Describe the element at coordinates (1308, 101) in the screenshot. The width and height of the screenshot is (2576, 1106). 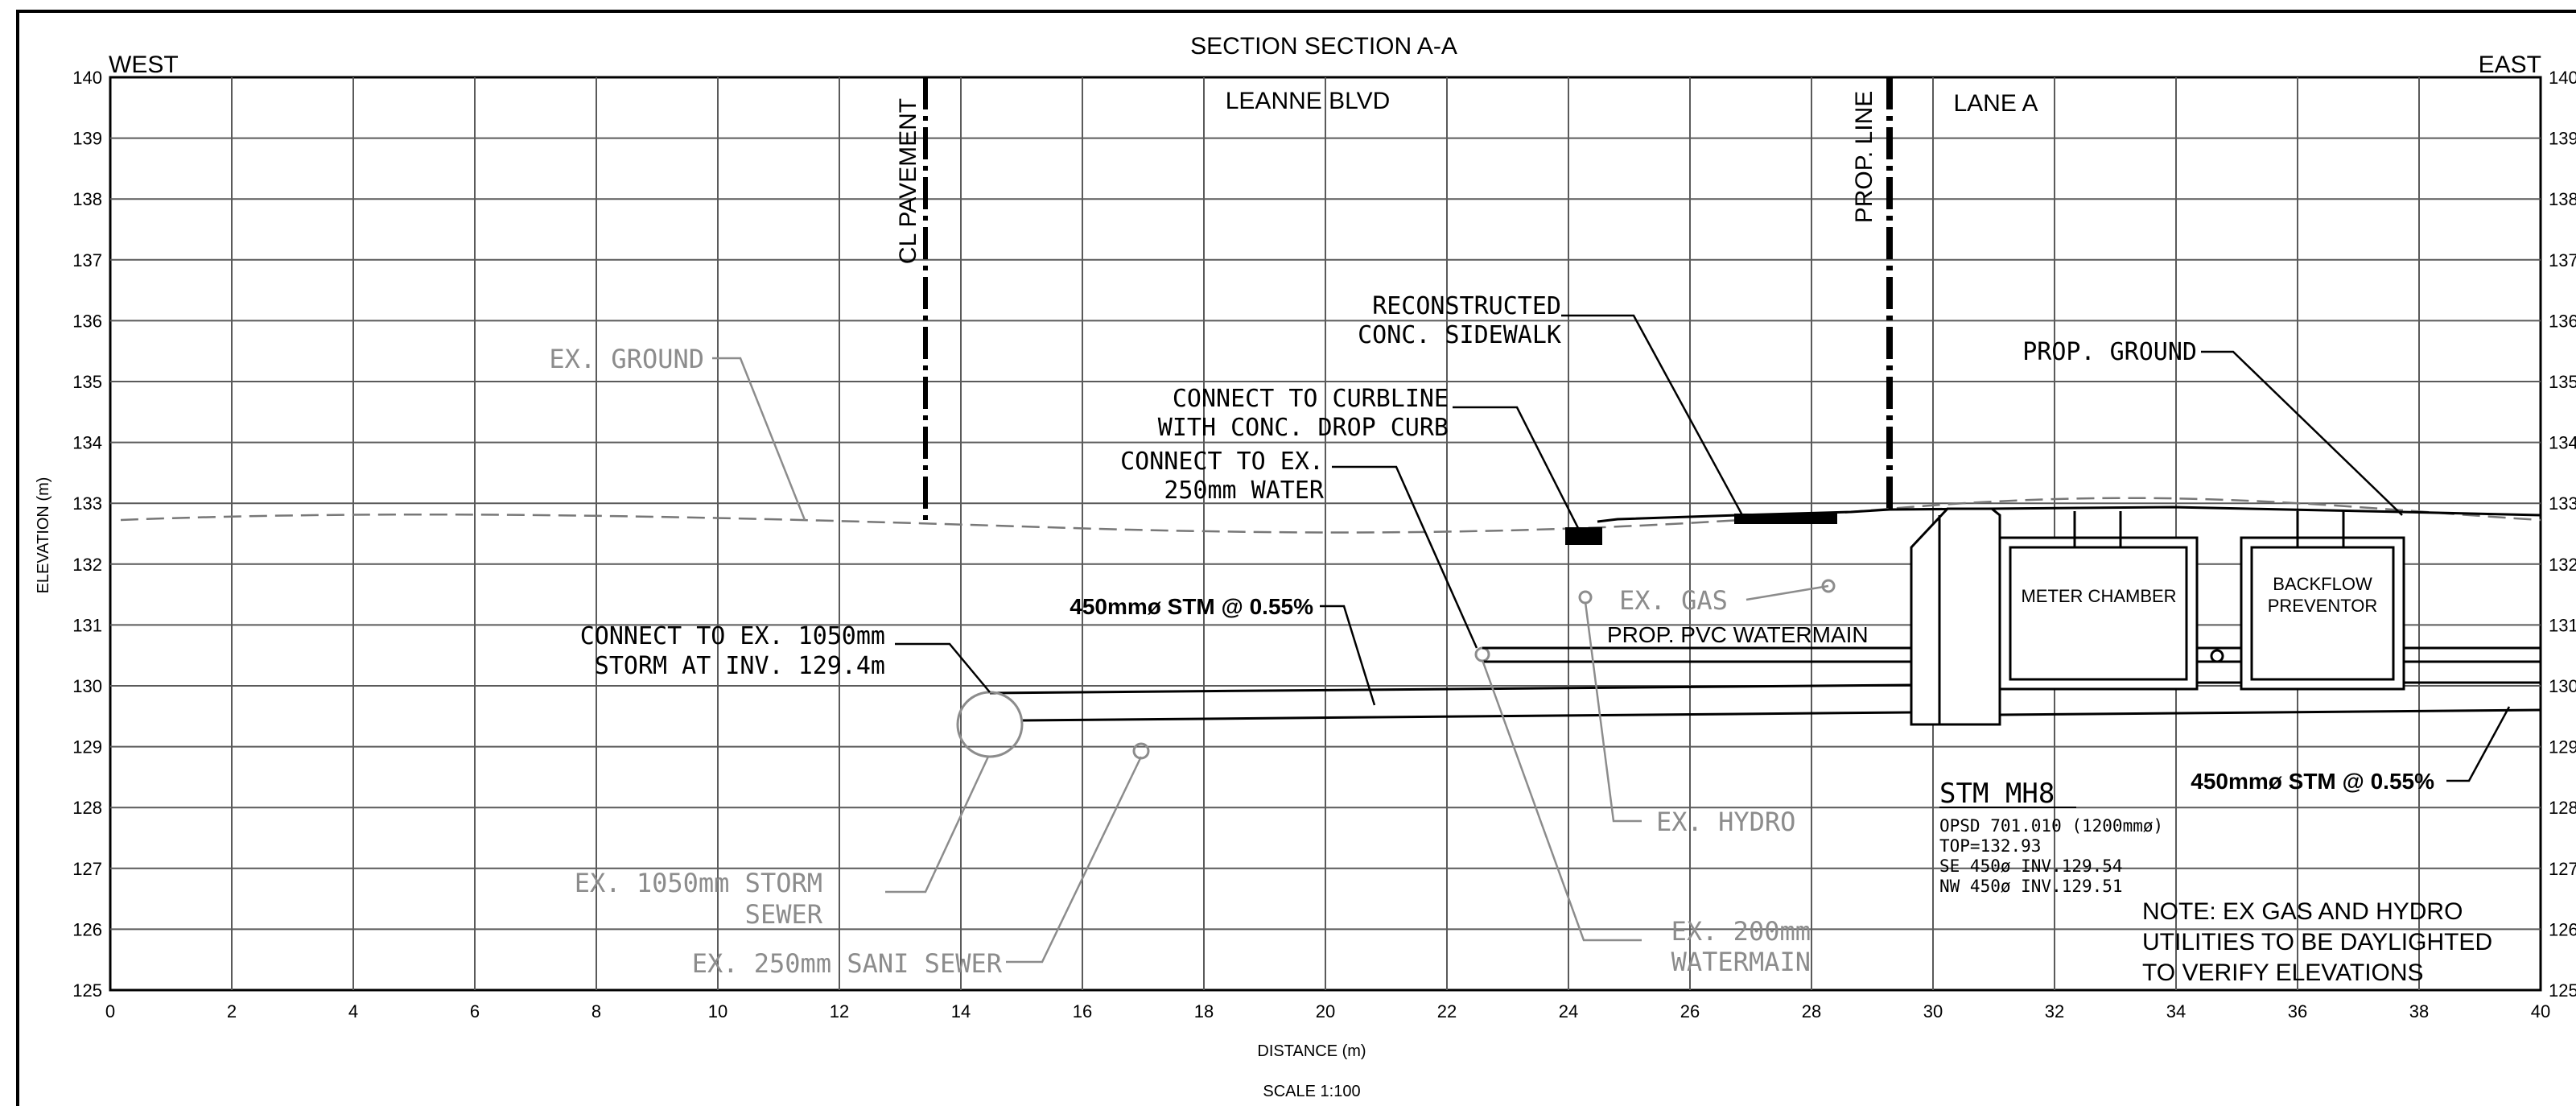
I see `leanne-blvd-label: LEANNE BLVD` at that location.